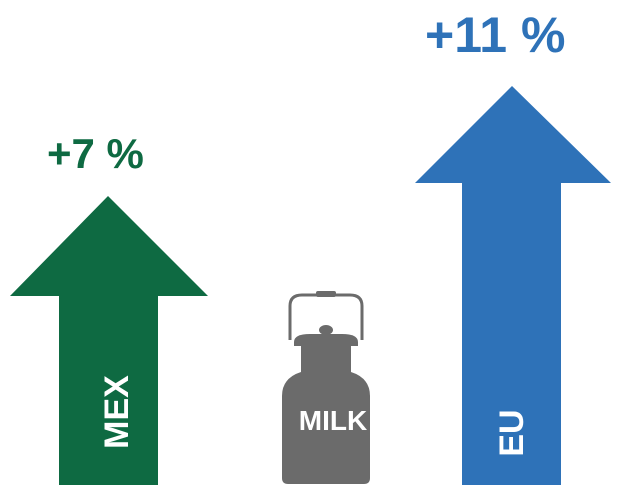  I want to click on milk-label: MILK, so click(333, 420).